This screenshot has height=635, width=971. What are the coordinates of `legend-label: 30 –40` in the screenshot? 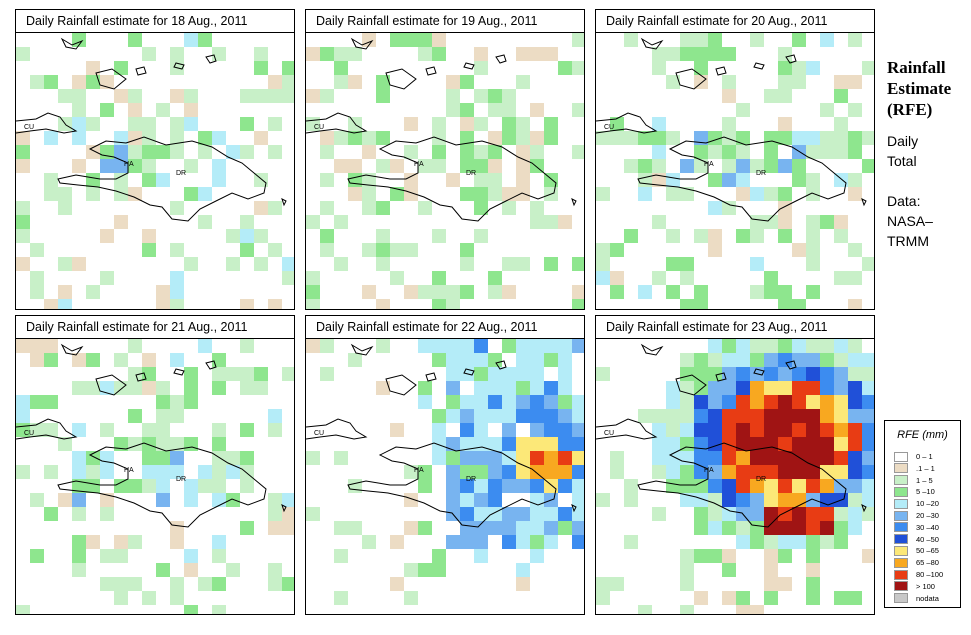 It's located at (927, 527).